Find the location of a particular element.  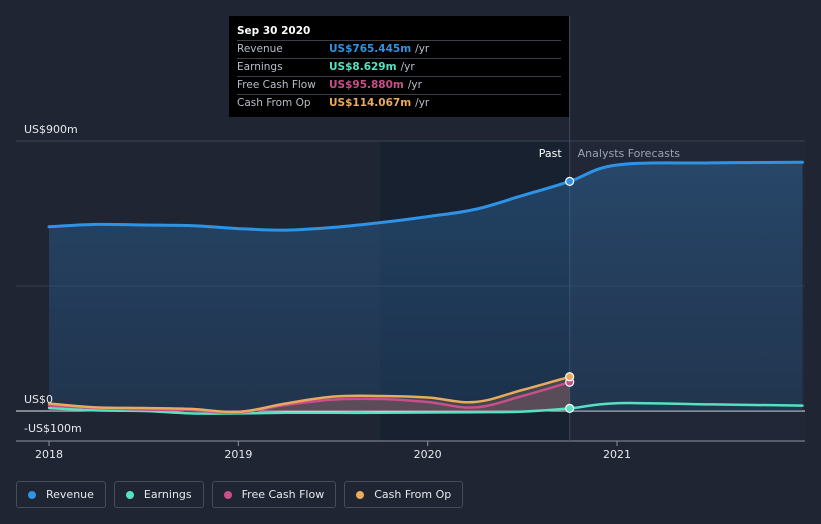

data-point-earnings is located at coordinates (570, 408).